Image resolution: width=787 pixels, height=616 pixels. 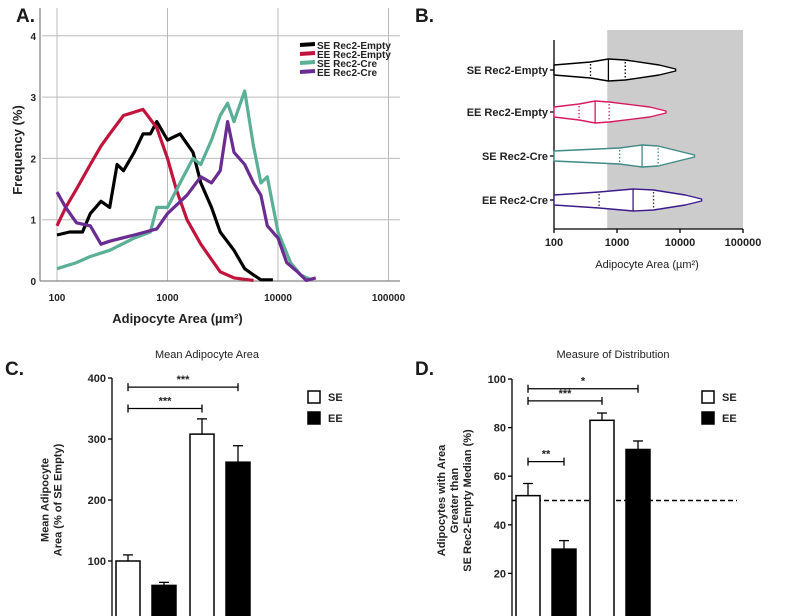 What do you see at coordinates (508, 113) in the screenshot?
I see `group-label: EE Rec2-Empty` at bounding box center [508, 113].